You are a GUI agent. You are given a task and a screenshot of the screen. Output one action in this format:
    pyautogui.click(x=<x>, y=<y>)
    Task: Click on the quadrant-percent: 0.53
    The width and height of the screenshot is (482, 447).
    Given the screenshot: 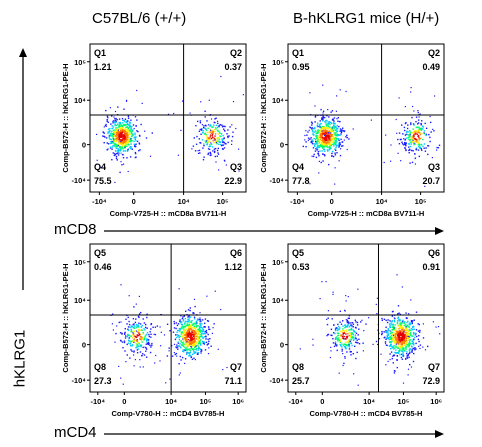 What is the action you would take?
    pyautogui.click(x=301, y=267)
    